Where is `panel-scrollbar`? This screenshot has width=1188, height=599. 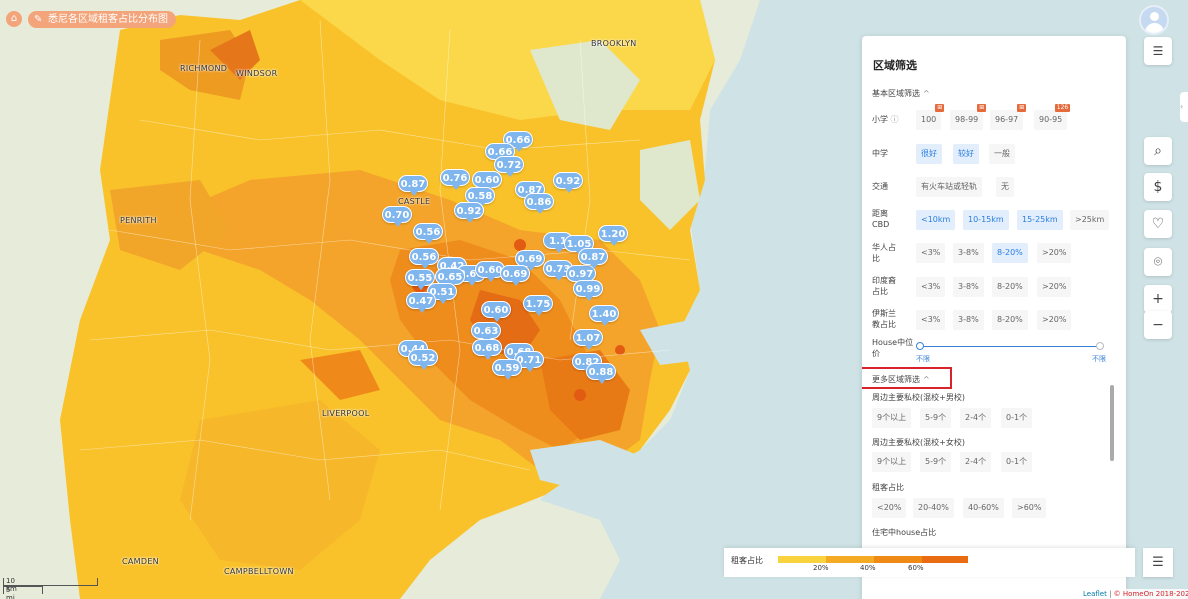 panel-scrollbar is located at coordinates (1112, 423).